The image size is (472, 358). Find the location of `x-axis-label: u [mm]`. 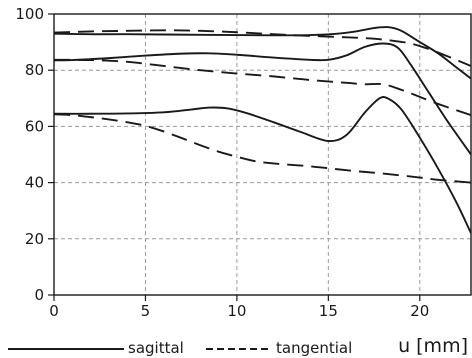

x-axis-label: u [mm] is located at coordinates (433, 346).